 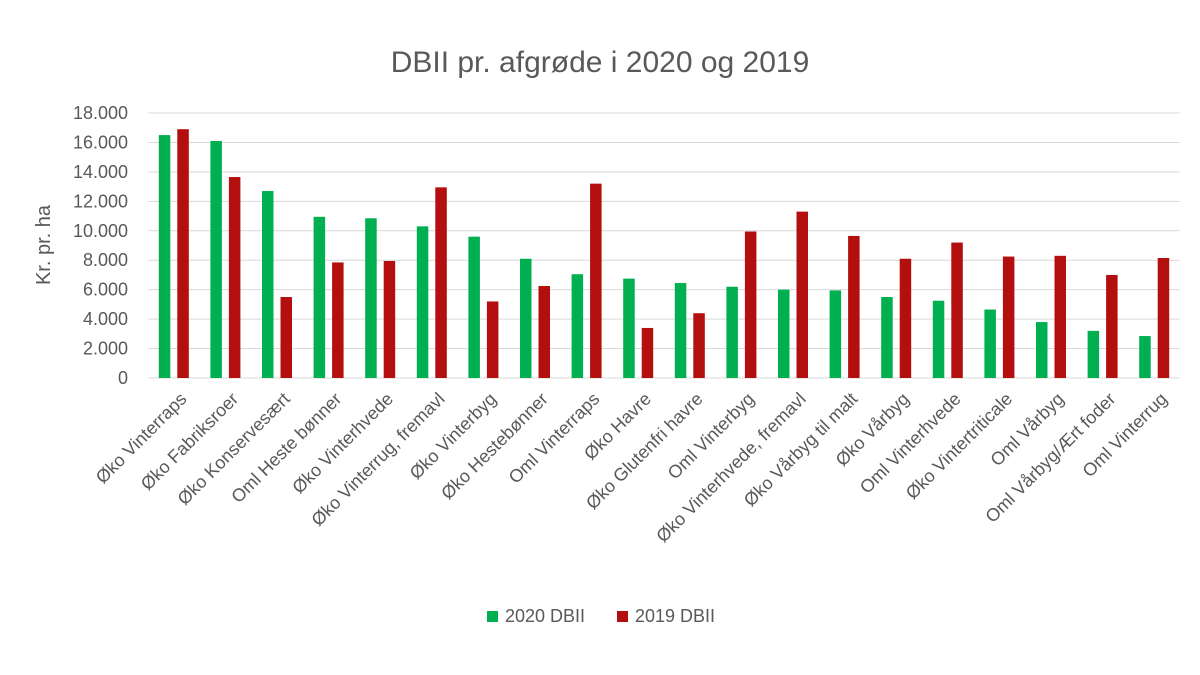 I want to click on y-axis-label: Kr. pr. ha, so click(x=44, y=244).